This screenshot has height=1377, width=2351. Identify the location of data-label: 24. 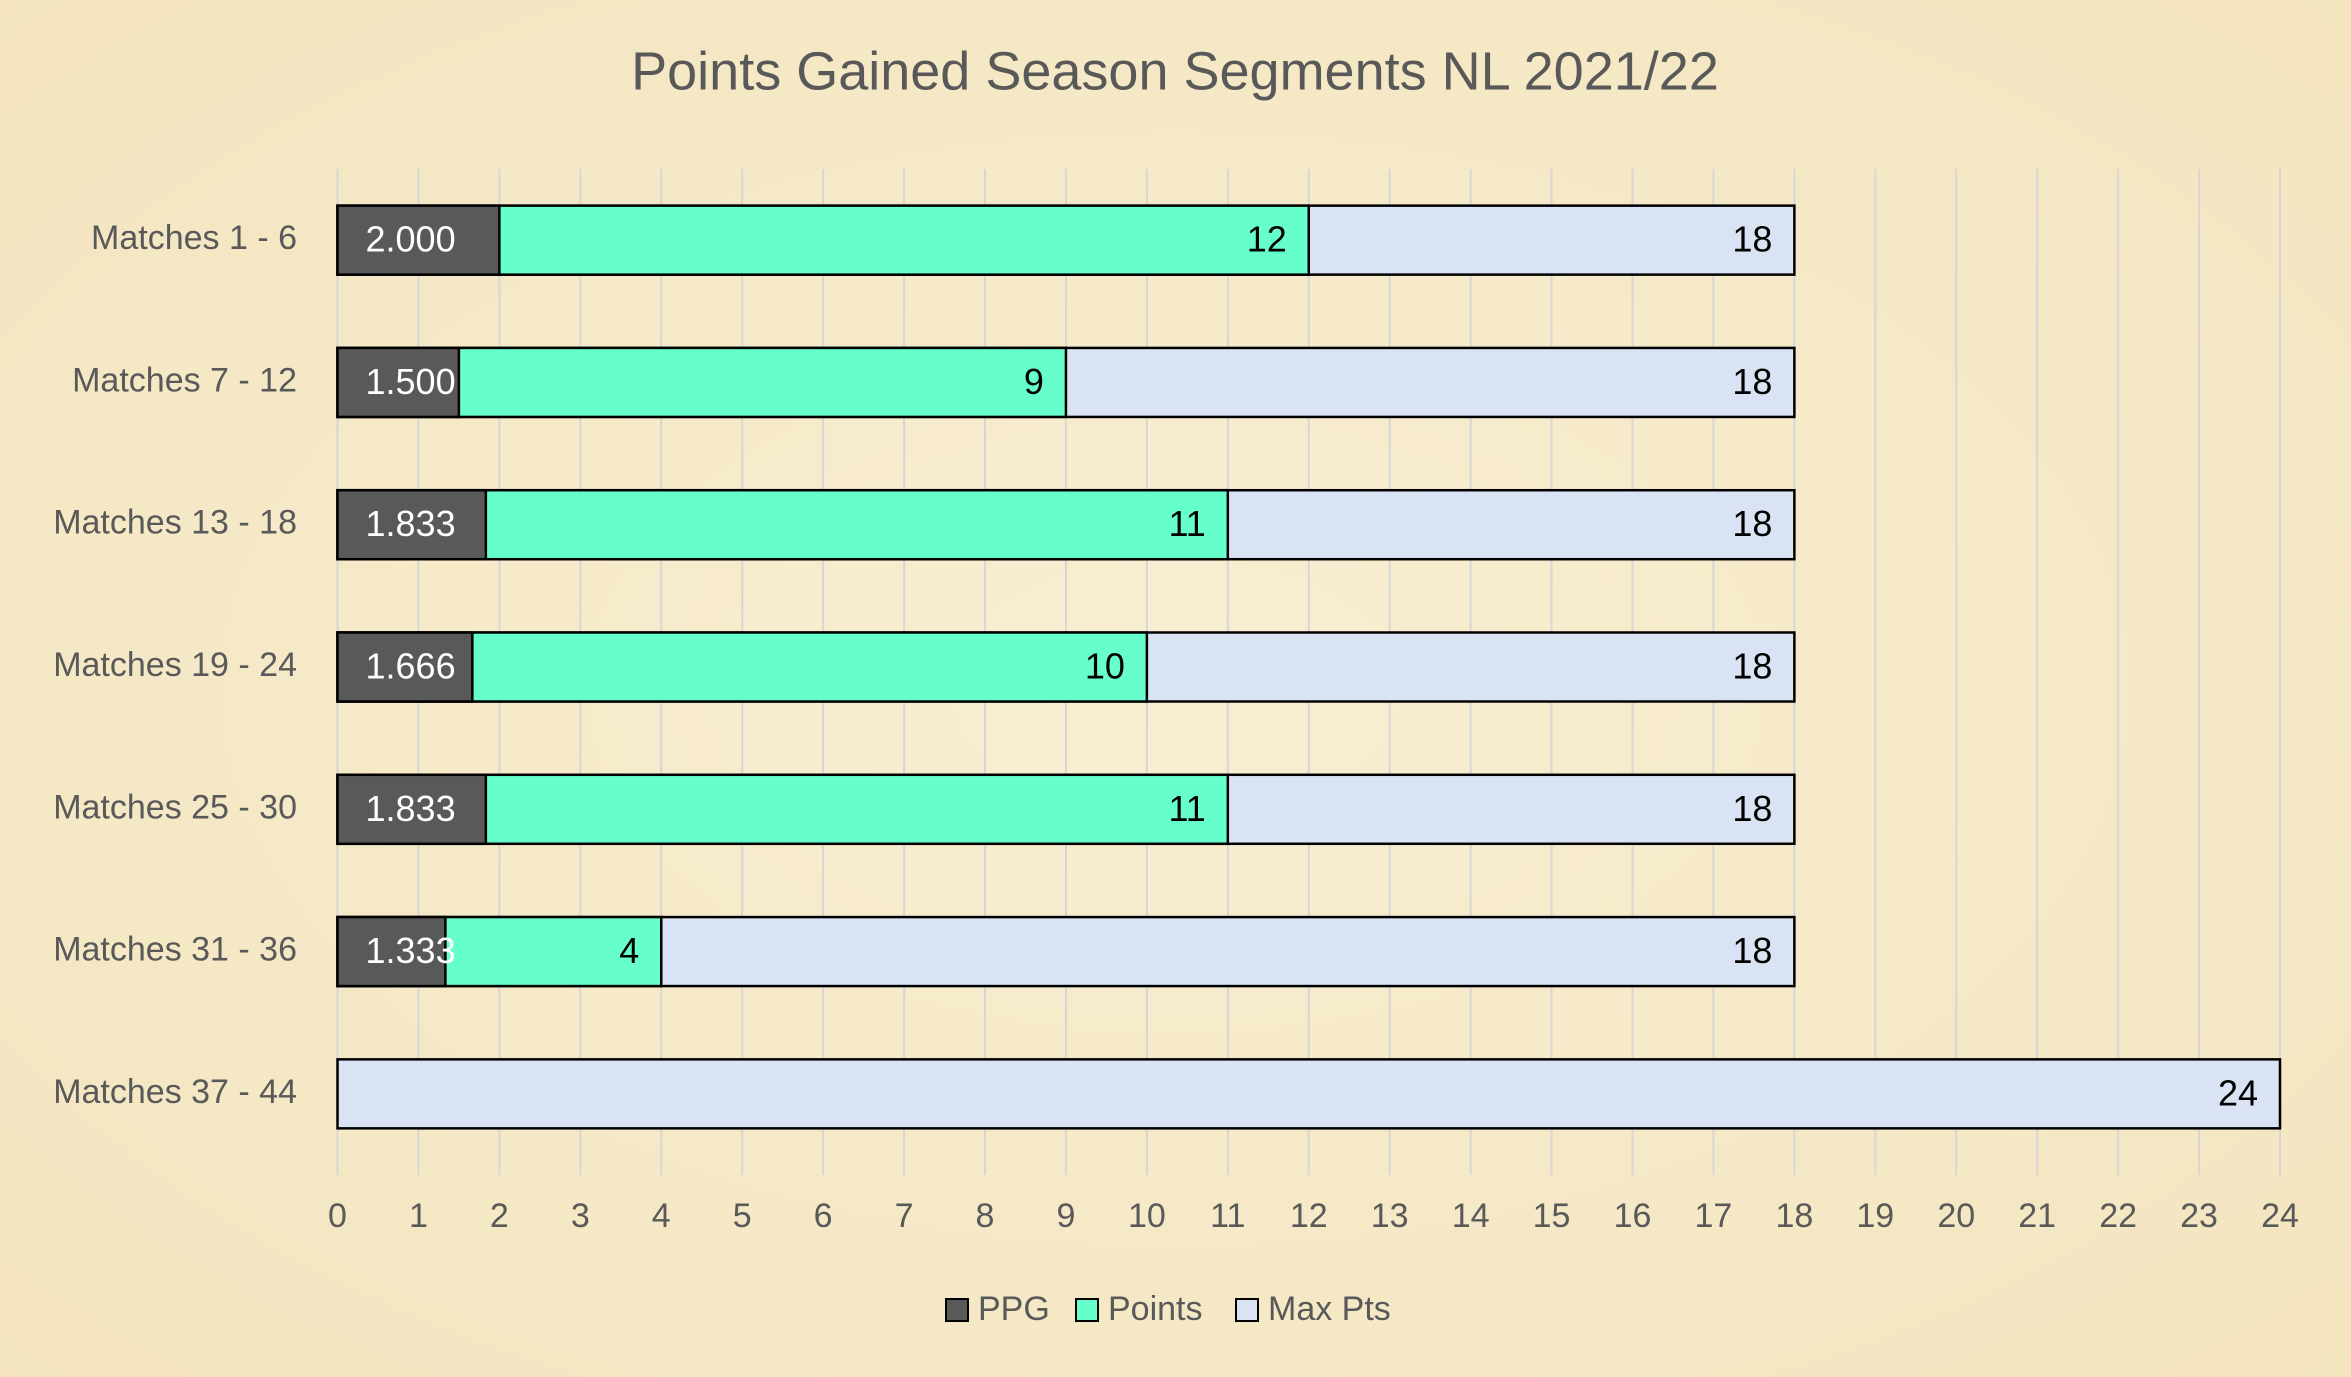
(2238, 1092).